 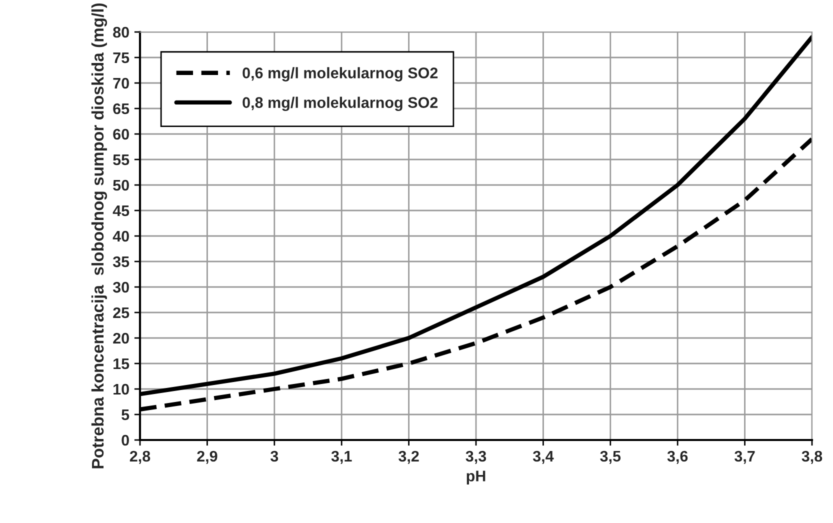 What do you see at coordinates (121, 389) in the screenshot?
I see `y-tick-label: 10` at bounding box center [121, 389].